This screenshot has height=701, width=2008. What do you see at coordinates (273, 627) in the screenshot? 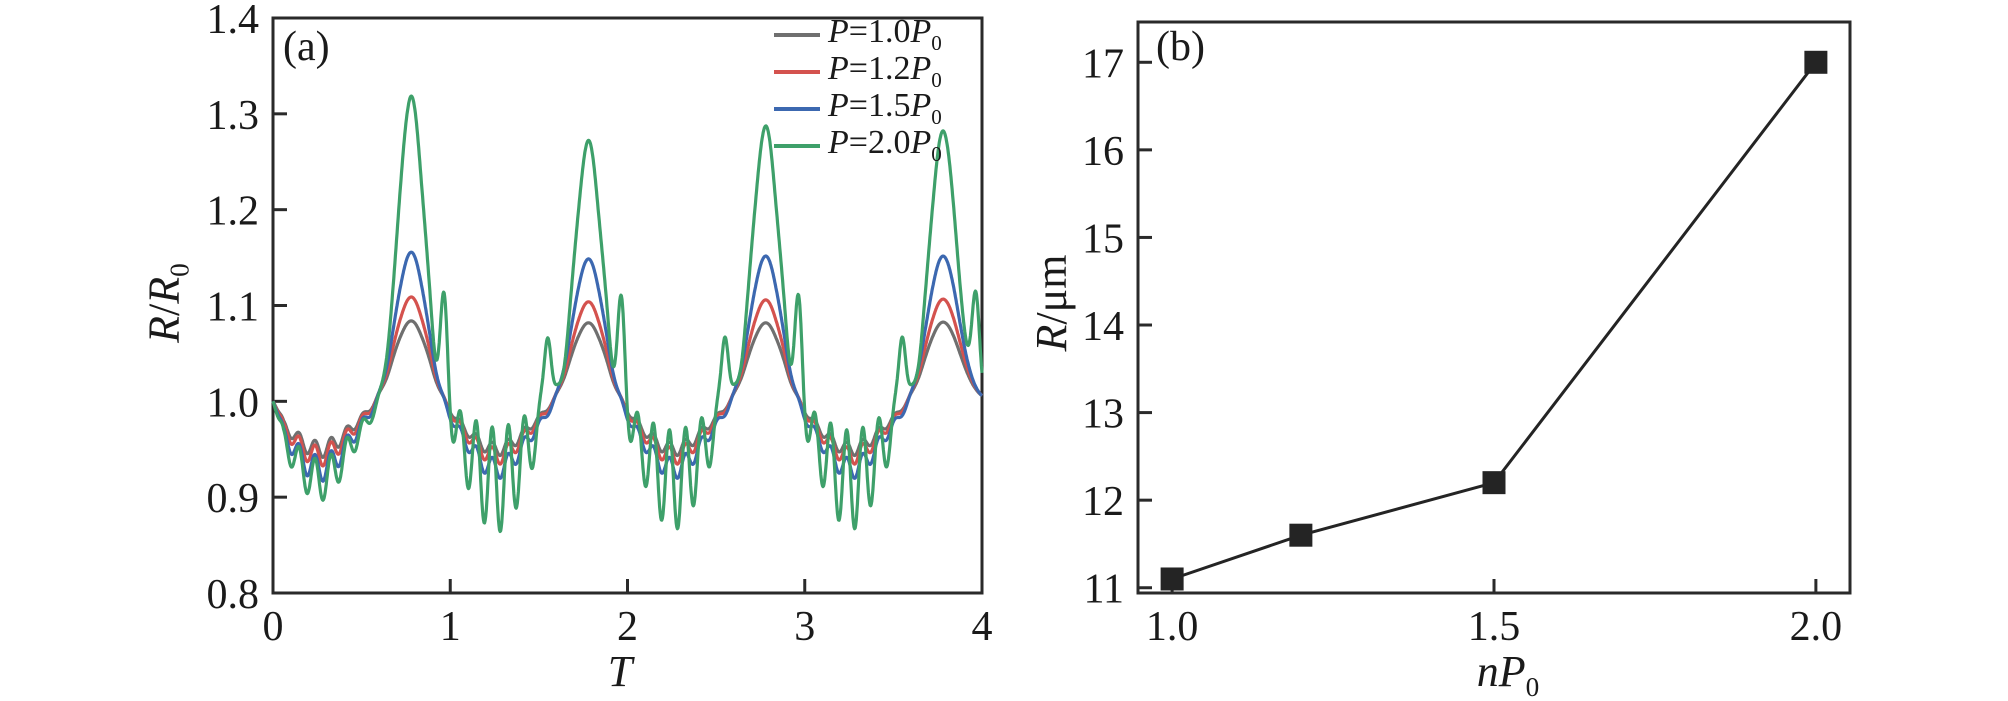
I see `x-tick-label-a: 0` at bounding box center [273, 627].